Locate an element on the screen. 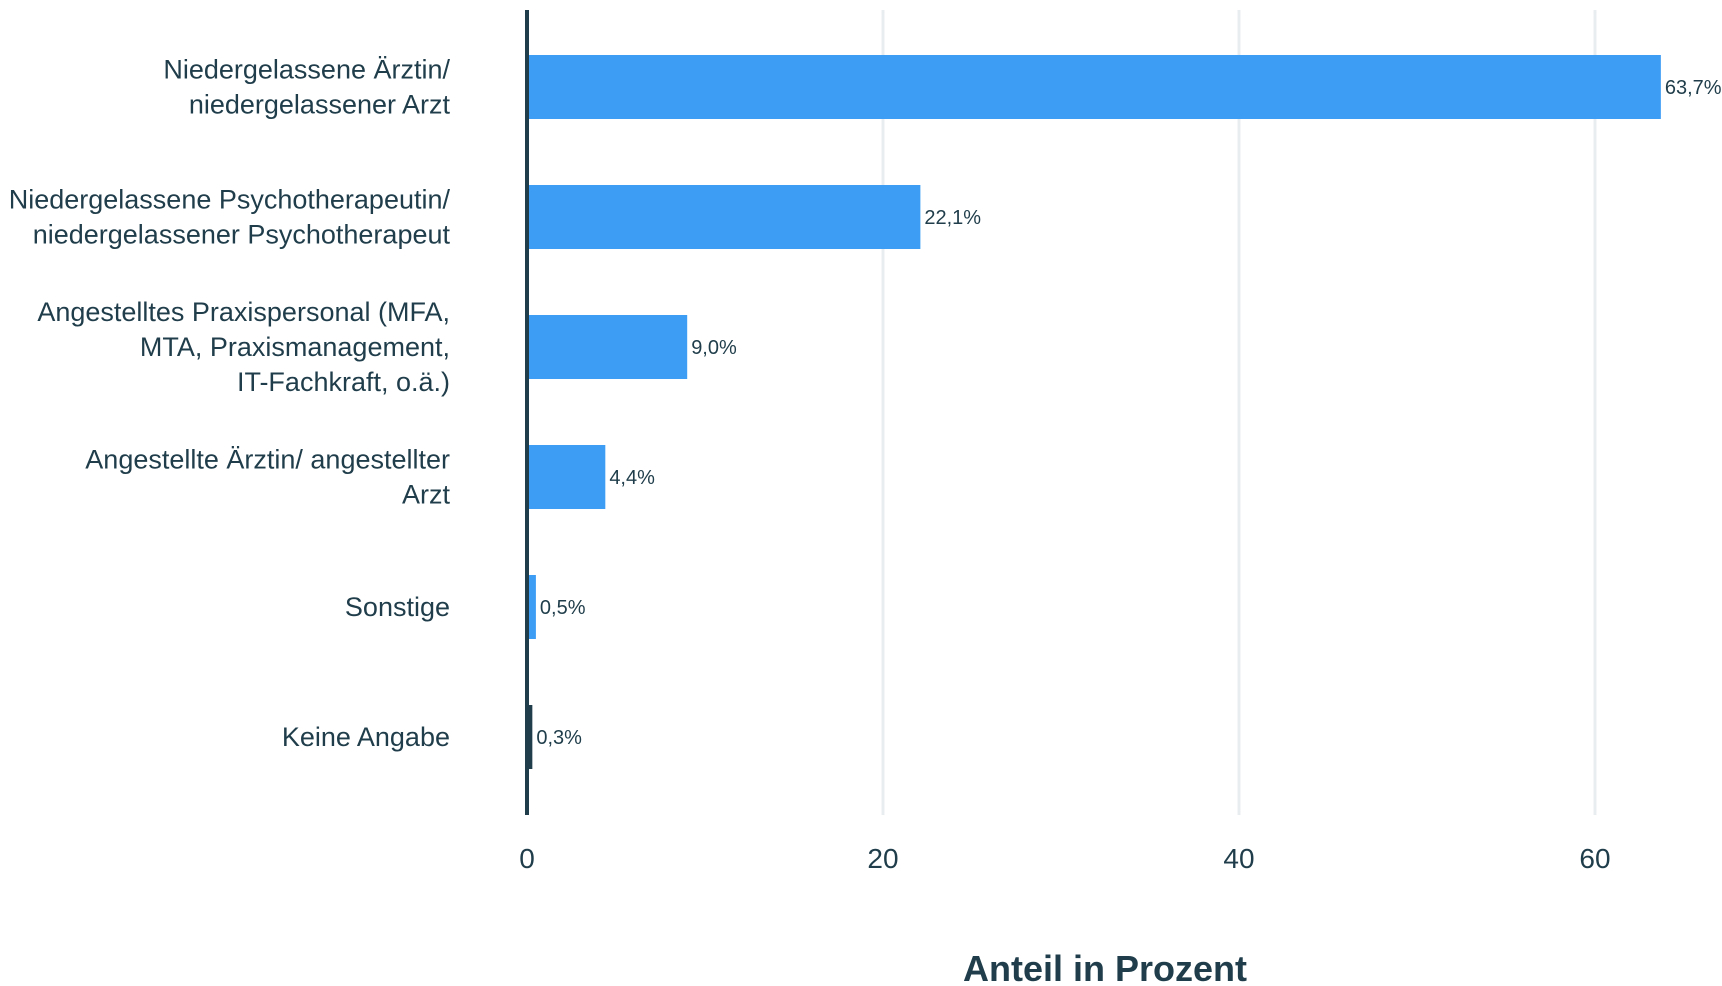 The image size is (1722, 986). value-label: 9,0% is located at coordinates (714, 348).